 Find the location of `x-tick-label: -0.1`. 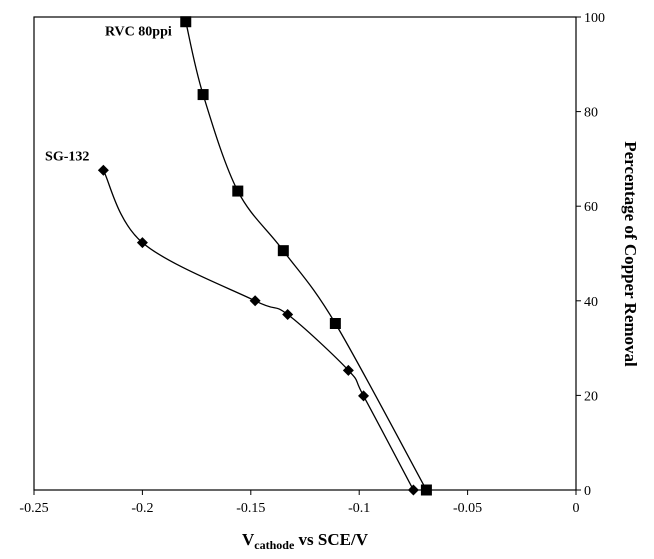

x-tick-label: -0.1 is located at coordinates (359, 508).